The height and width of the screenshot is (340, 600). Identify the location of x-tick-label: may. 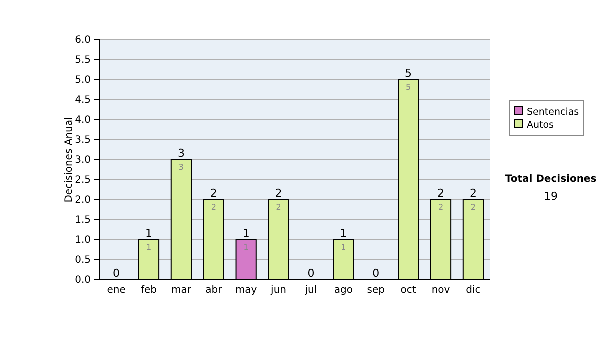
(246, 290).